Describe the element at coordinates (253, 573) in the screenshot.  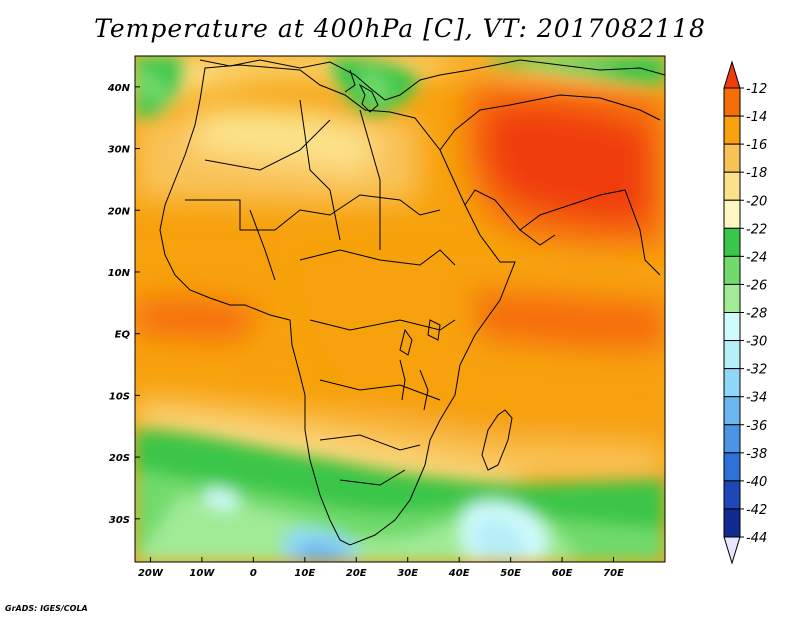
I see `x-tick-label: 0` at that location.